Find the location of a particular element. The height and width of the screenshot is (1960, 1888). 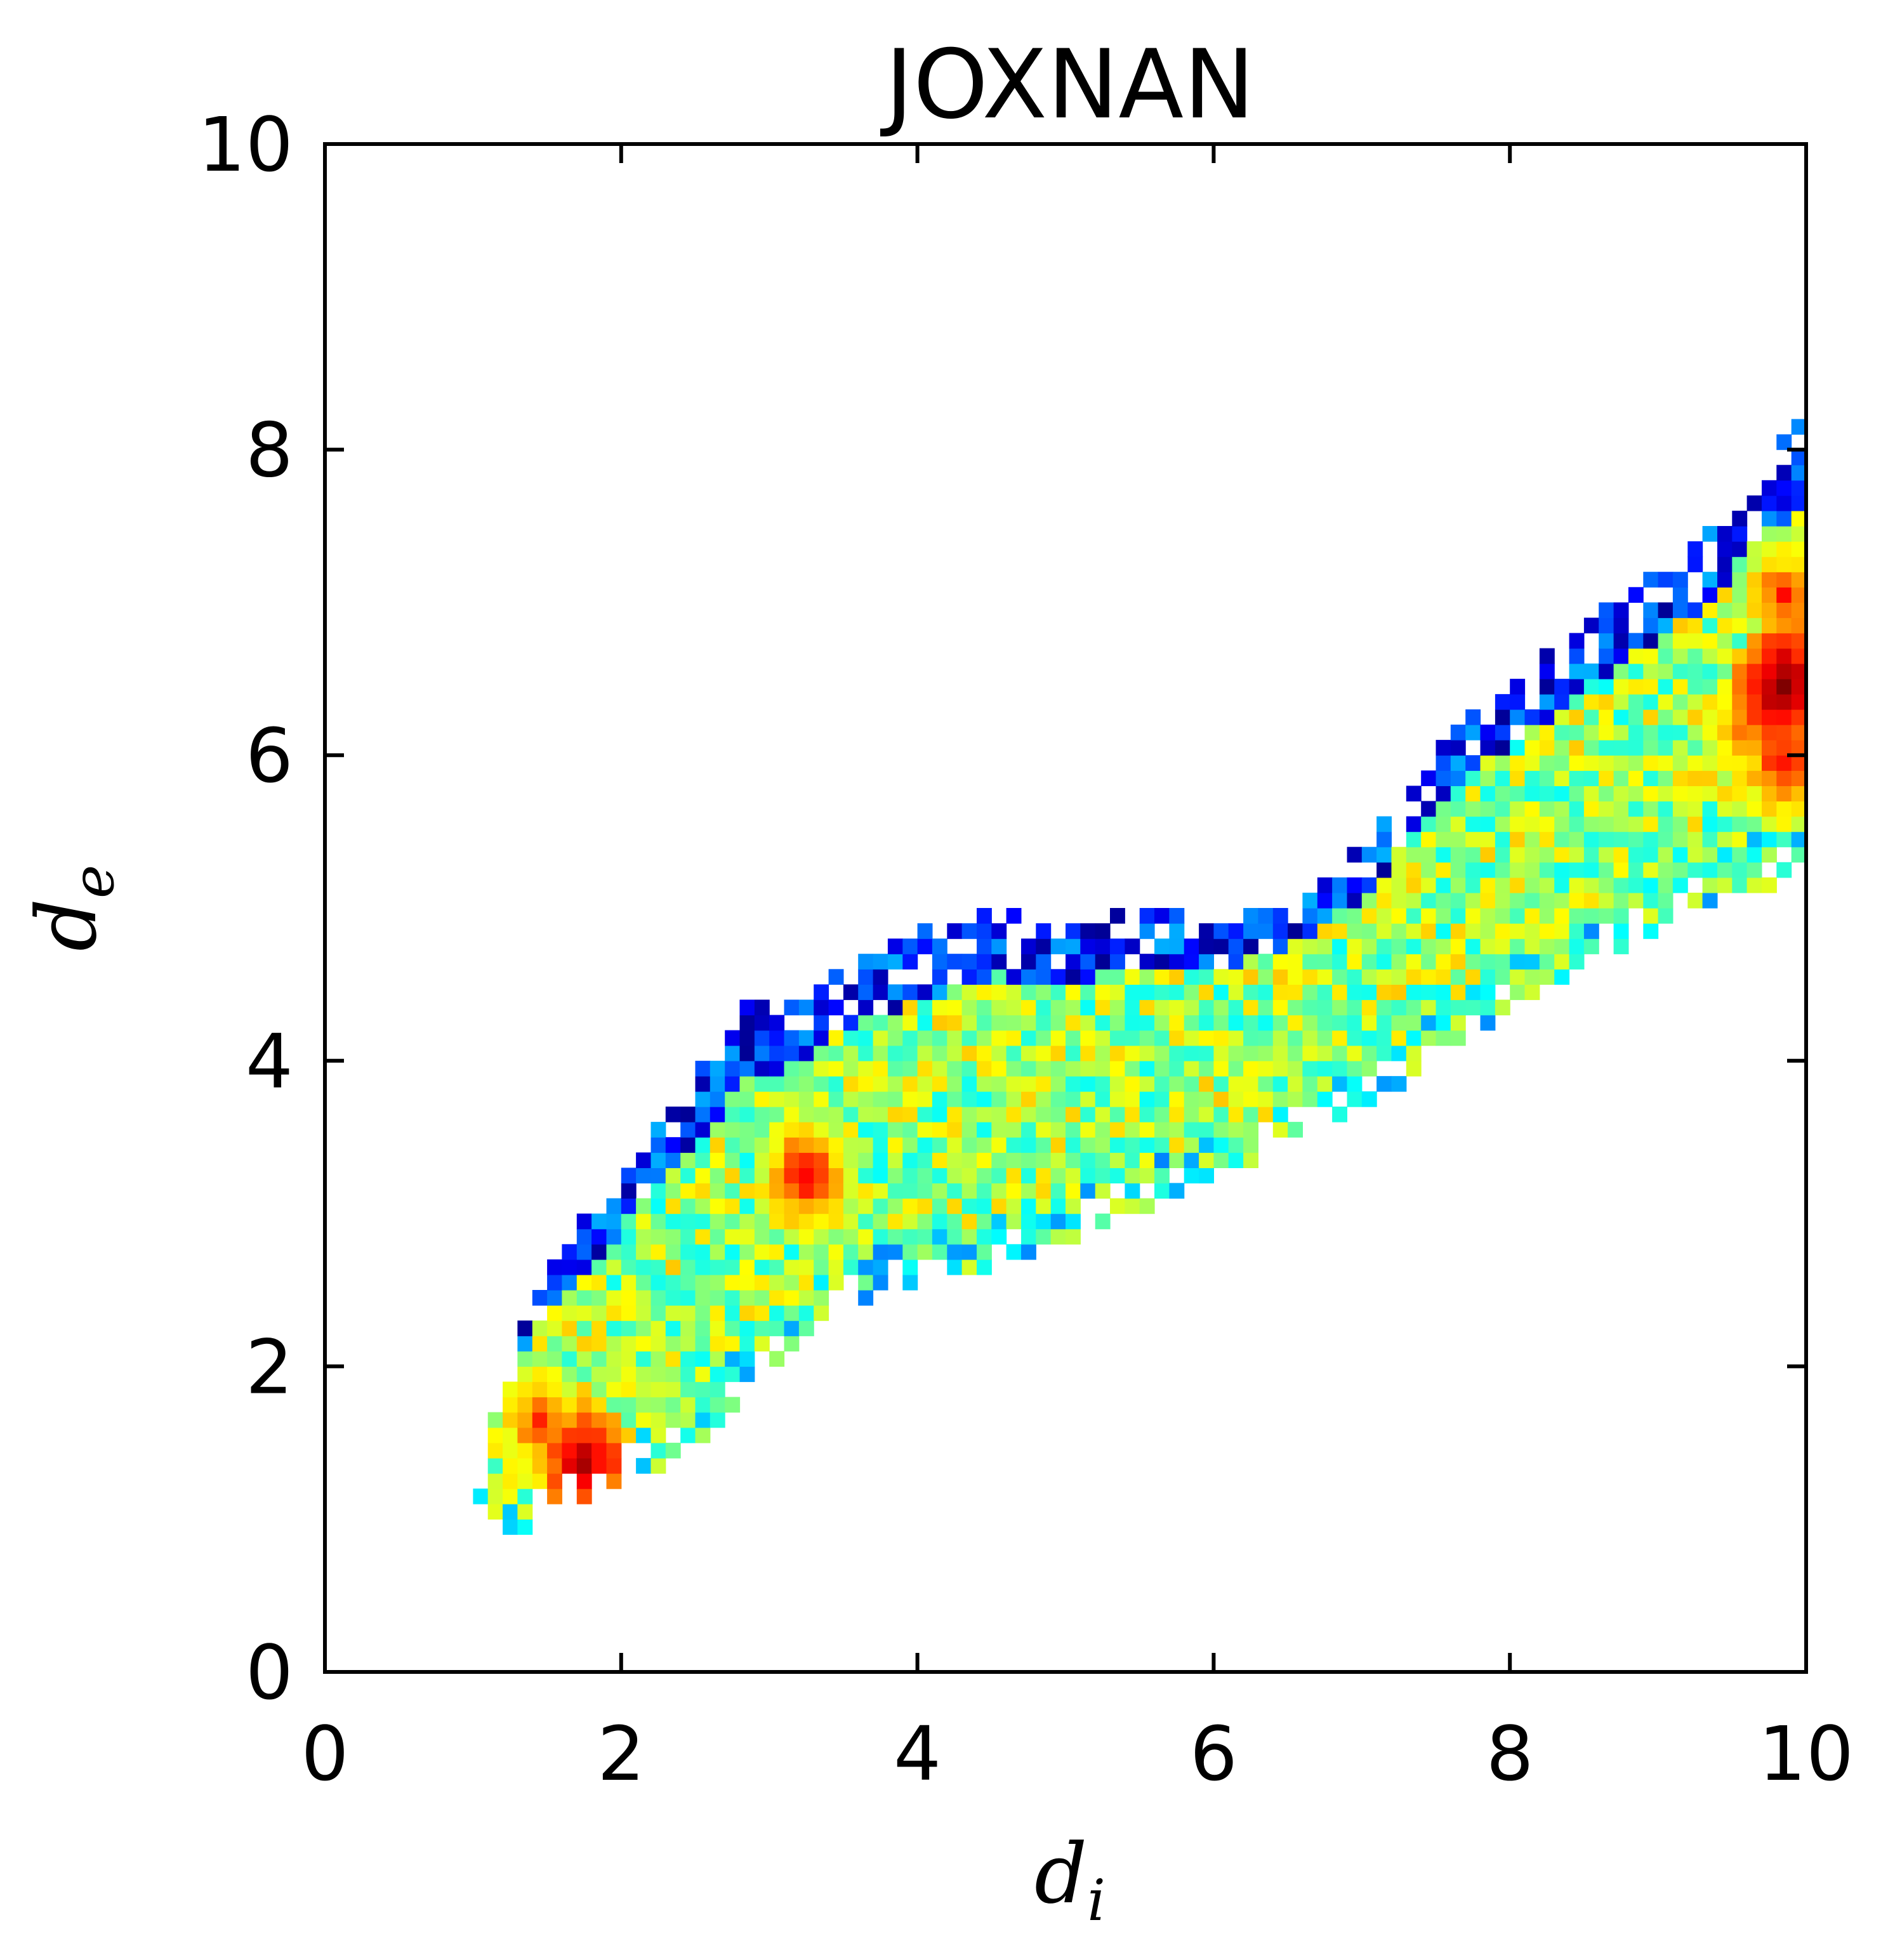

y-axis-label-base: d is located at coordinates (66, 924).